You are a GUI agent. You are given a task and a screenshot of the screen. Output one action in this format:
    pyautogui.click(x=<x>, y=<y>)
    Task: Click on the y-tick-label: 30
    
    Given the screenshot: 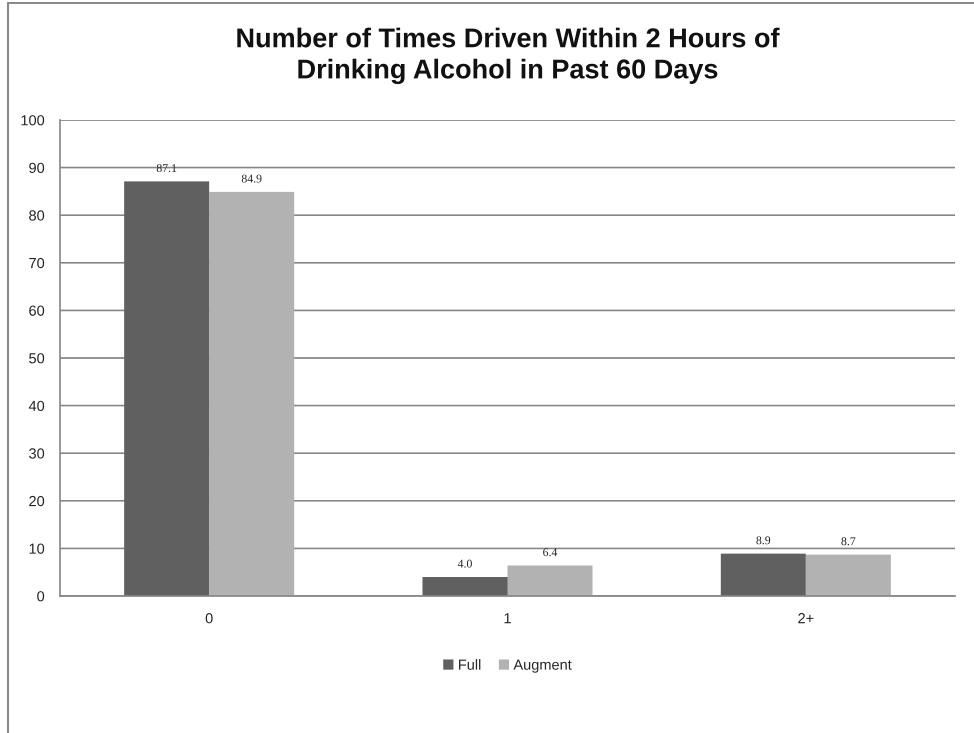 What is the action you would take?
    pyautogui.click(x=36, y=453)
    